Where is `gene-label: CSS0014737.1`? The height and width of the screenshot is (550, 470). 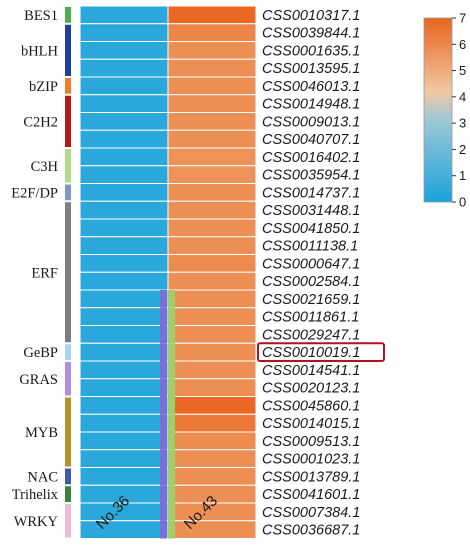
gene-label: CSS0014737.1 is located at coordinates (311, 193).